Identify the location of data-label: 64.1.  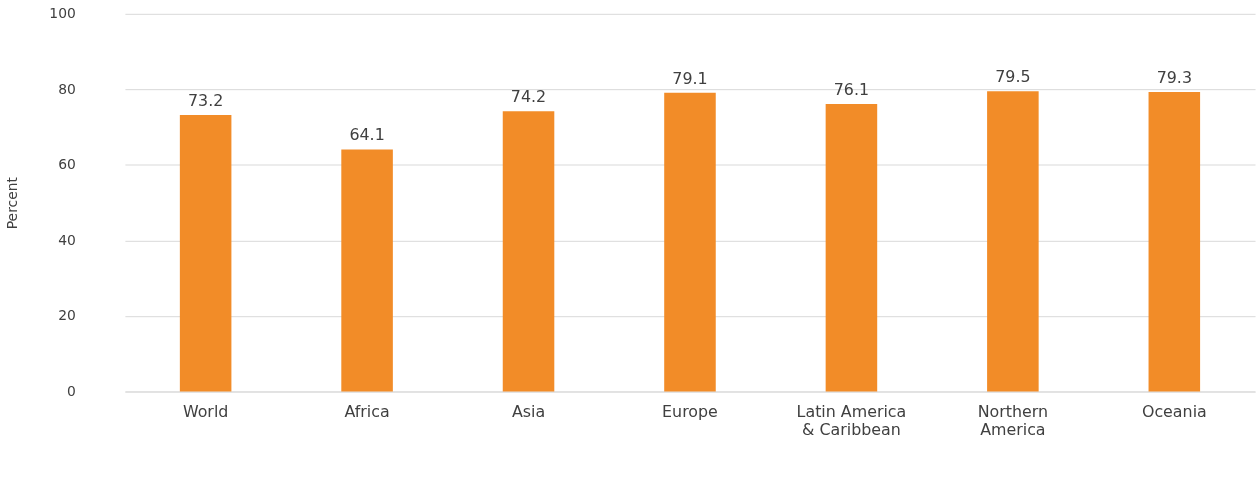
(367, 135).